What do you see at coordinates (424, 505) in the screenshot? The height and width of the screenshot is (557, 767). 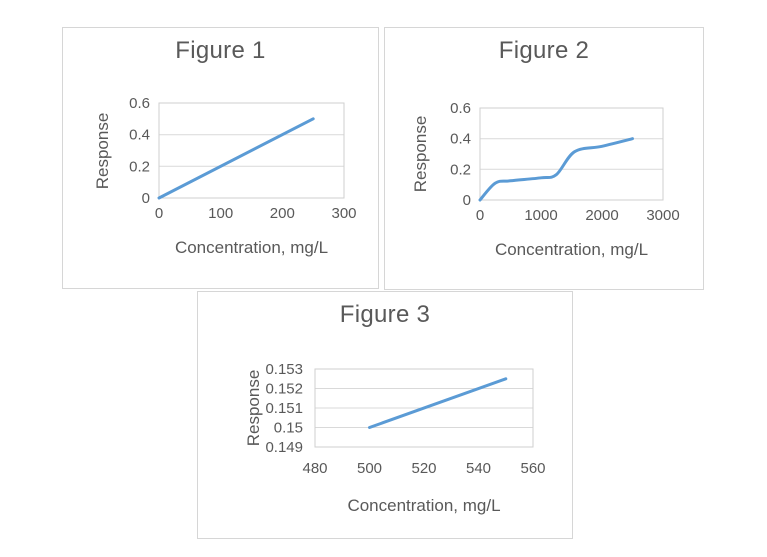 I see `figure-3-x-axis-title: Concentration, mg/L` at bounding box center [424, 505].